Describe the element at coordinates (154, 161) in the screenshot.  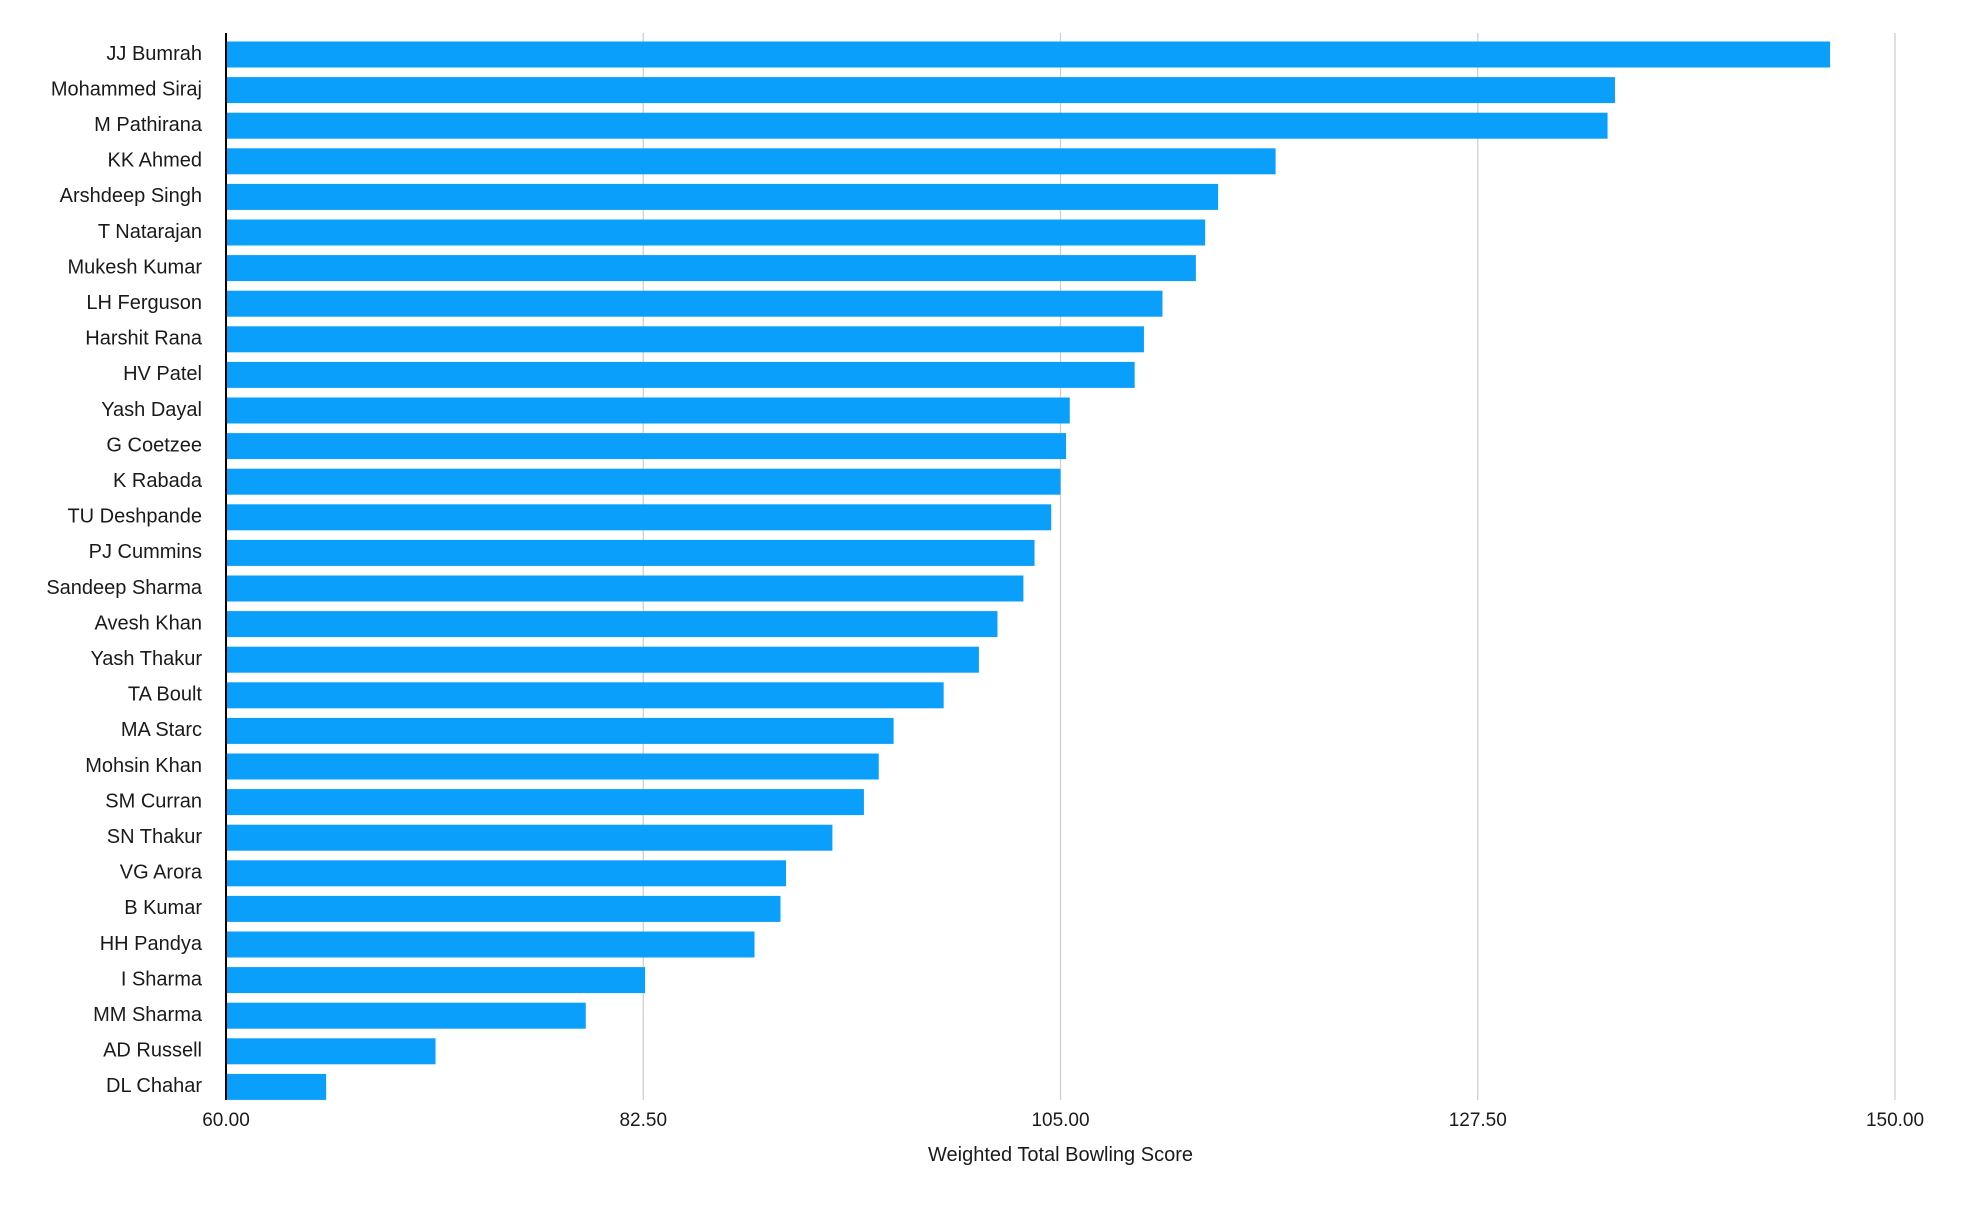
I see `category-label: KK Ahmed` at that location.